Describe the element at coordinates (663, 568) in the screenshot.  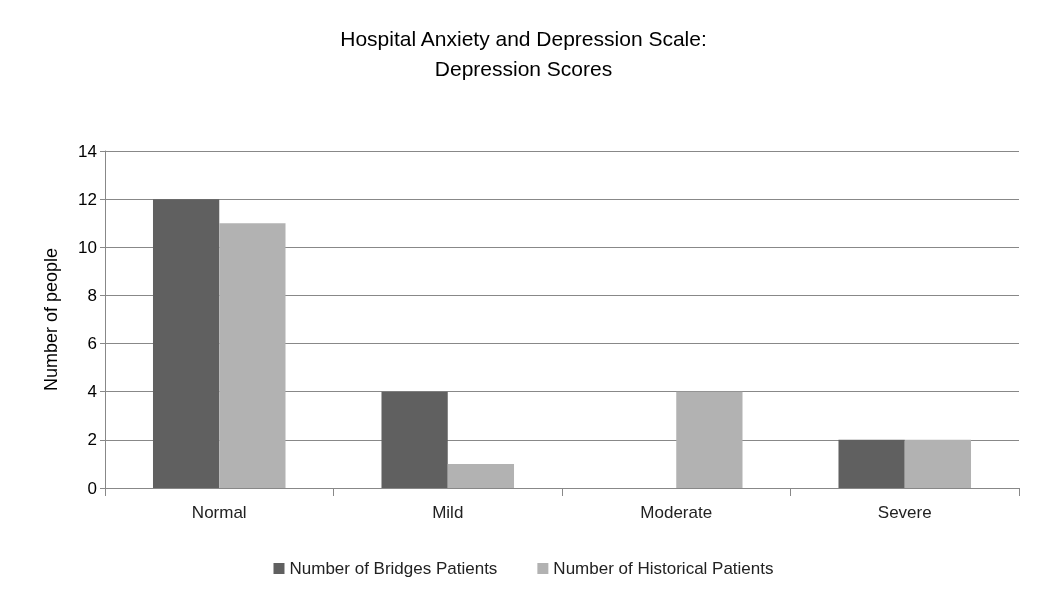
I see `legend-label: Number of Historical Patients` at that location.